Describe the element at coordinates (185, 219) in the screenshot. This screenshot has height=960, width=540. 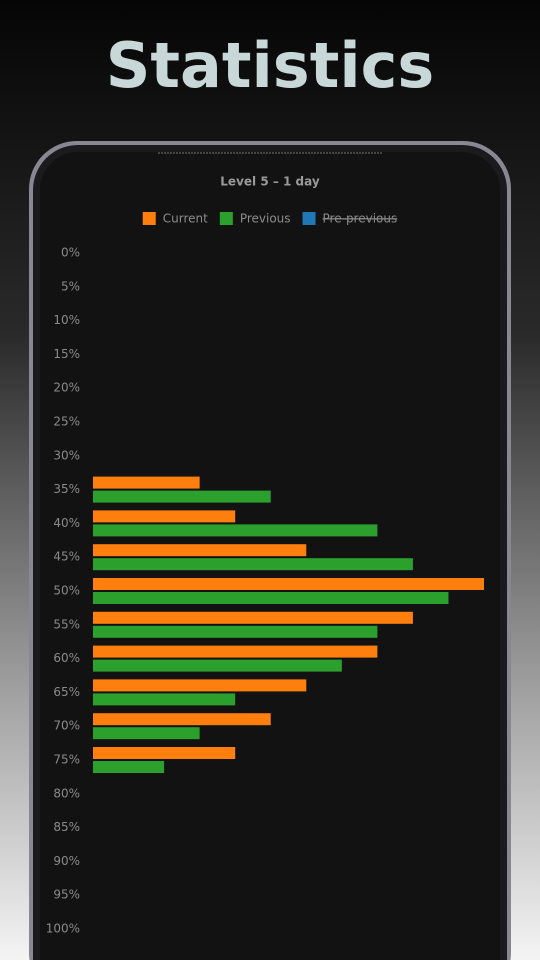
I see `legend-label: Current` at that location.